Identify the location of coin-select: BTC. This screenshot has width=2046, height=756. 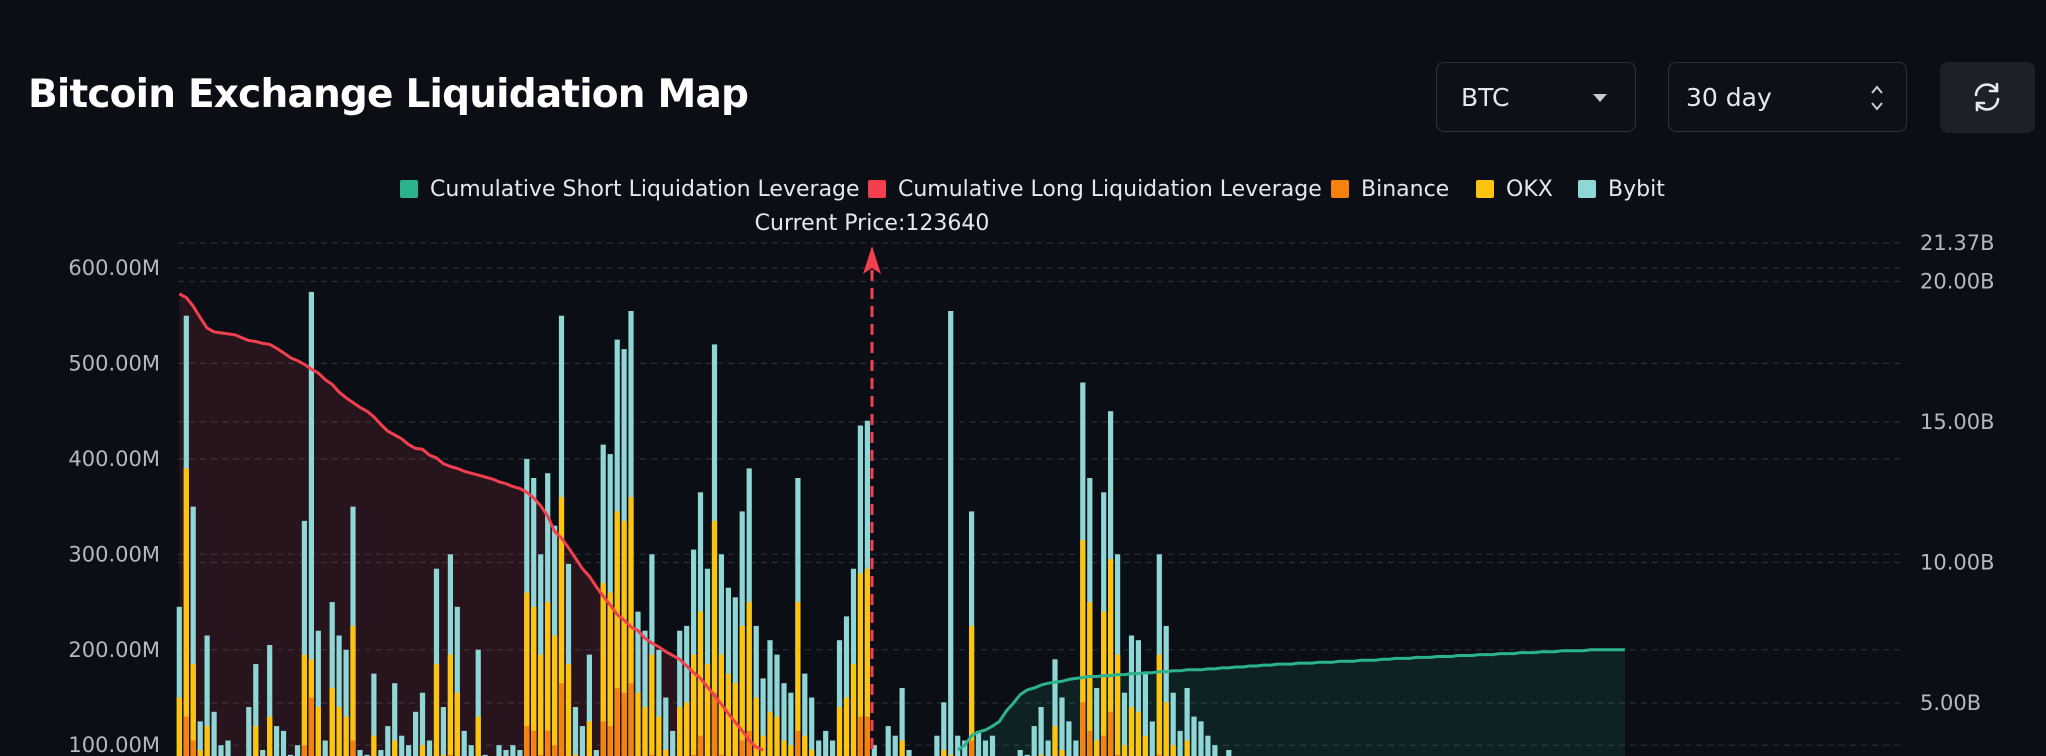
(1536, 97).